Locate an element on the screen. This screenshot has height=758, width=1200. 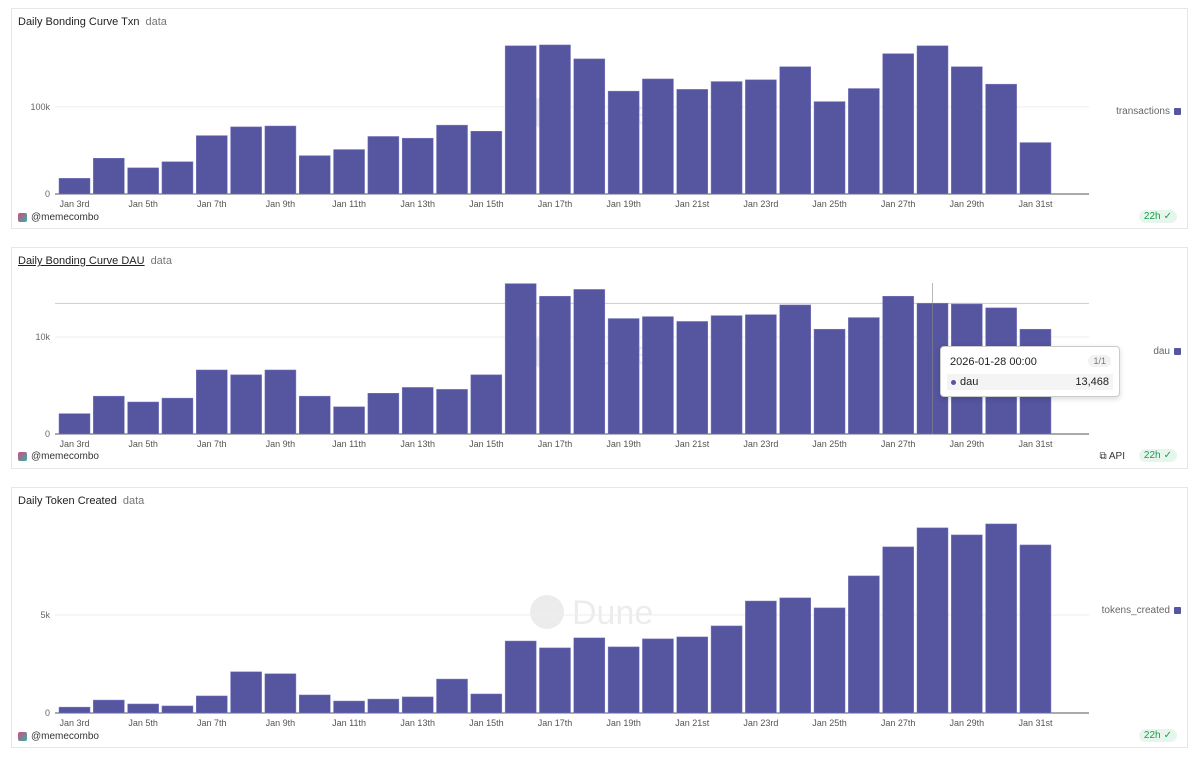
chart-title: Daily Bonding Curve Txn data is located at coordinates (92, 22).